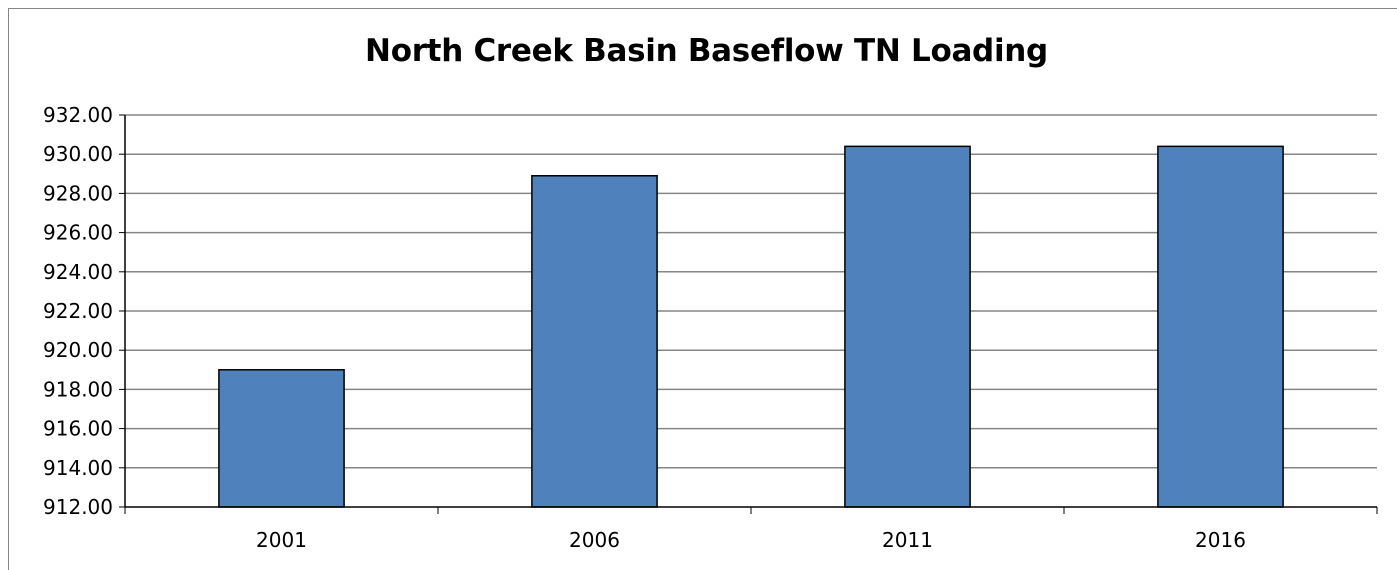 The image size is (1397, 570). Describe the element at coordinates (78, 272) in the screenshot. I see `y-tick-label: 924.00` at that location.